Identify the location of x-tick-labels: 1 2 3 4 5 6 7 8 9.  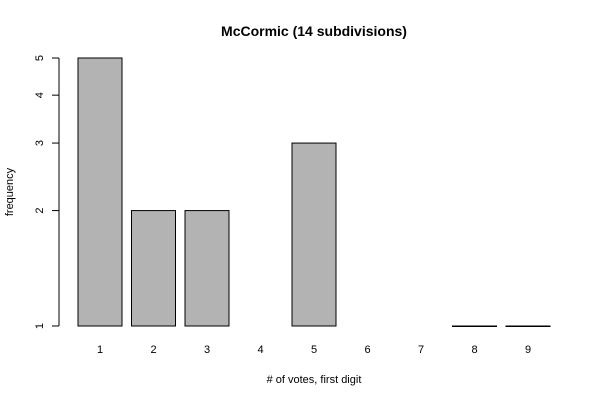
(314, 350).